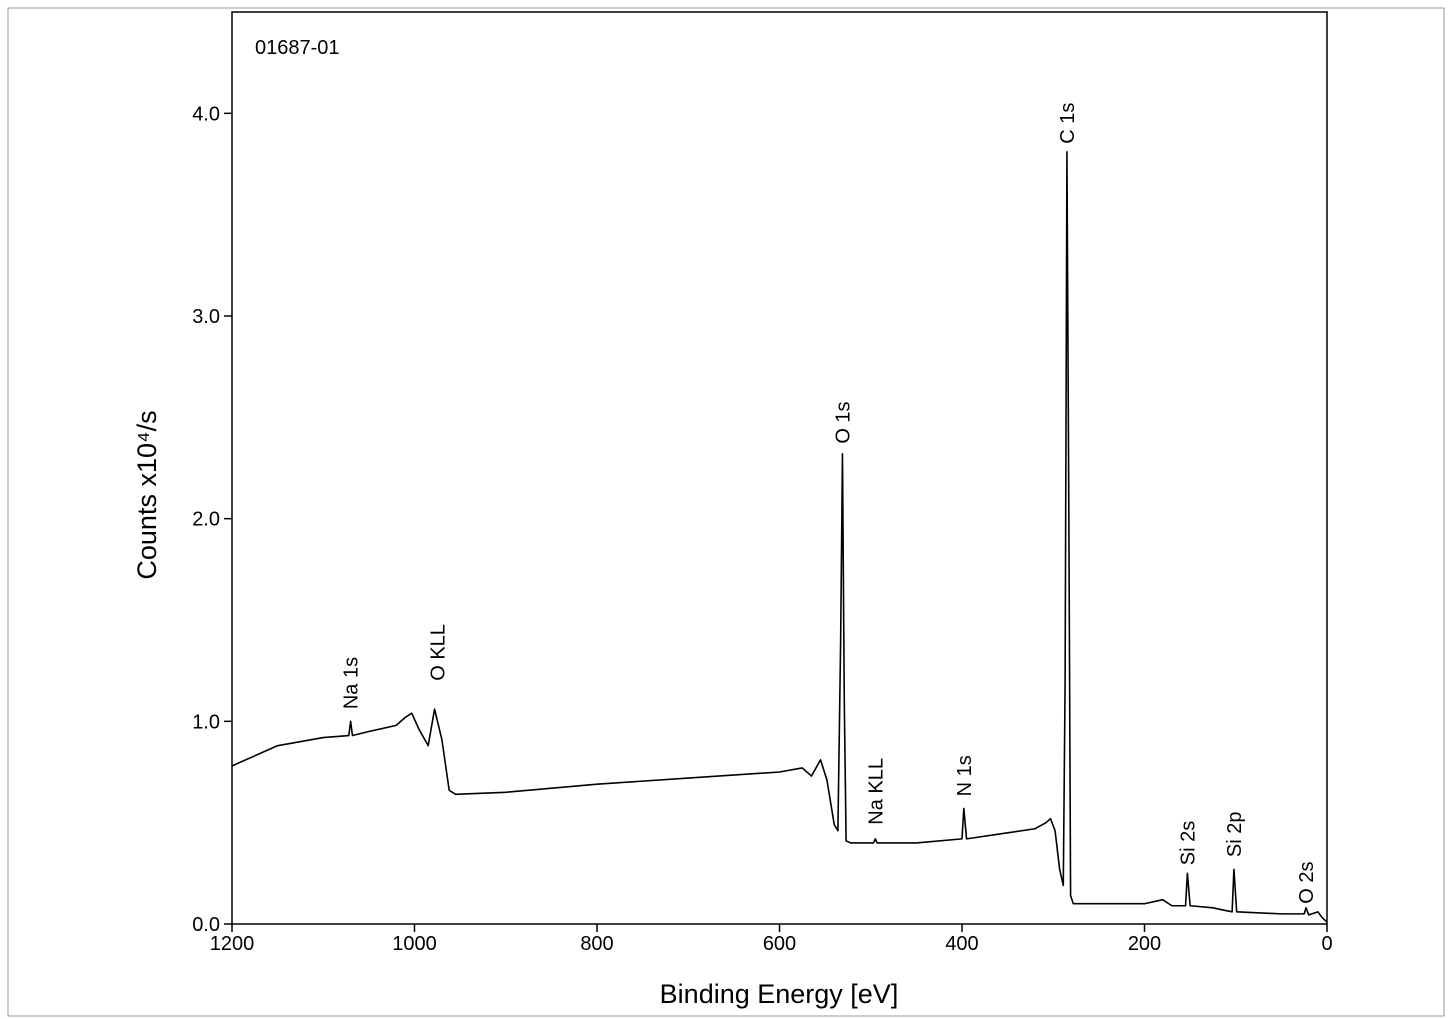  Describe the element at coordinates (206, 520) in the screenshot. I see `y-tick-label: 2.0` at that location.